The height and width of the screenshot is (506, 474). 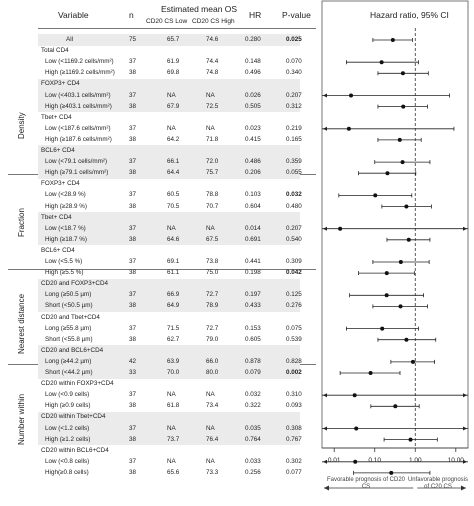 What do you see at coordinates (67, 428) in the screenshot?
I see `row-label: Low (<1.2 cells)` at bounding box center [67, 428].